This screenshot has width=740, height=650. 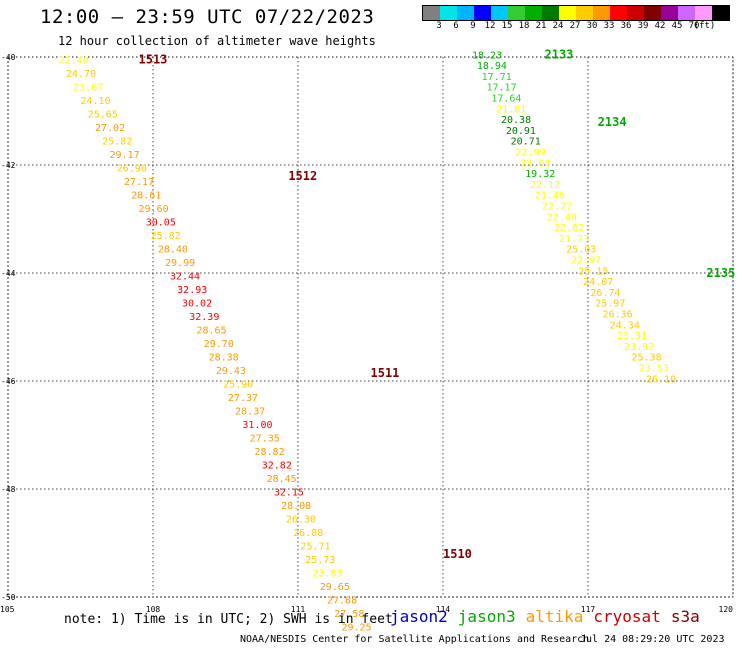 I want to click on longitude-tick-label: 111, so click(x=298, y=609).